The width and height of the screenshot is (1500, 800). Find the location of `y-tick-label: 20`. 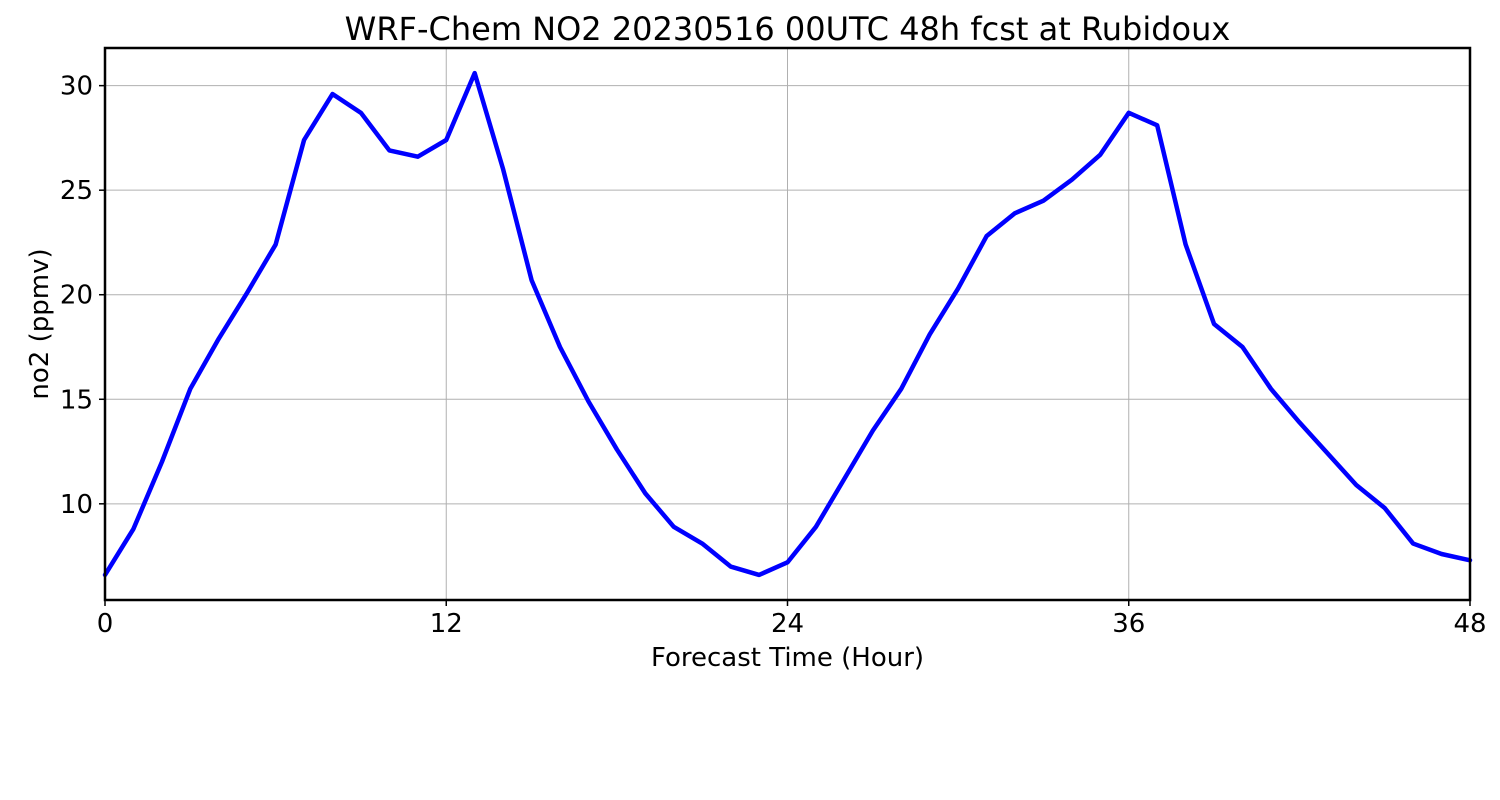

y-tick-label: 20 is located at coordinates (76, 296).